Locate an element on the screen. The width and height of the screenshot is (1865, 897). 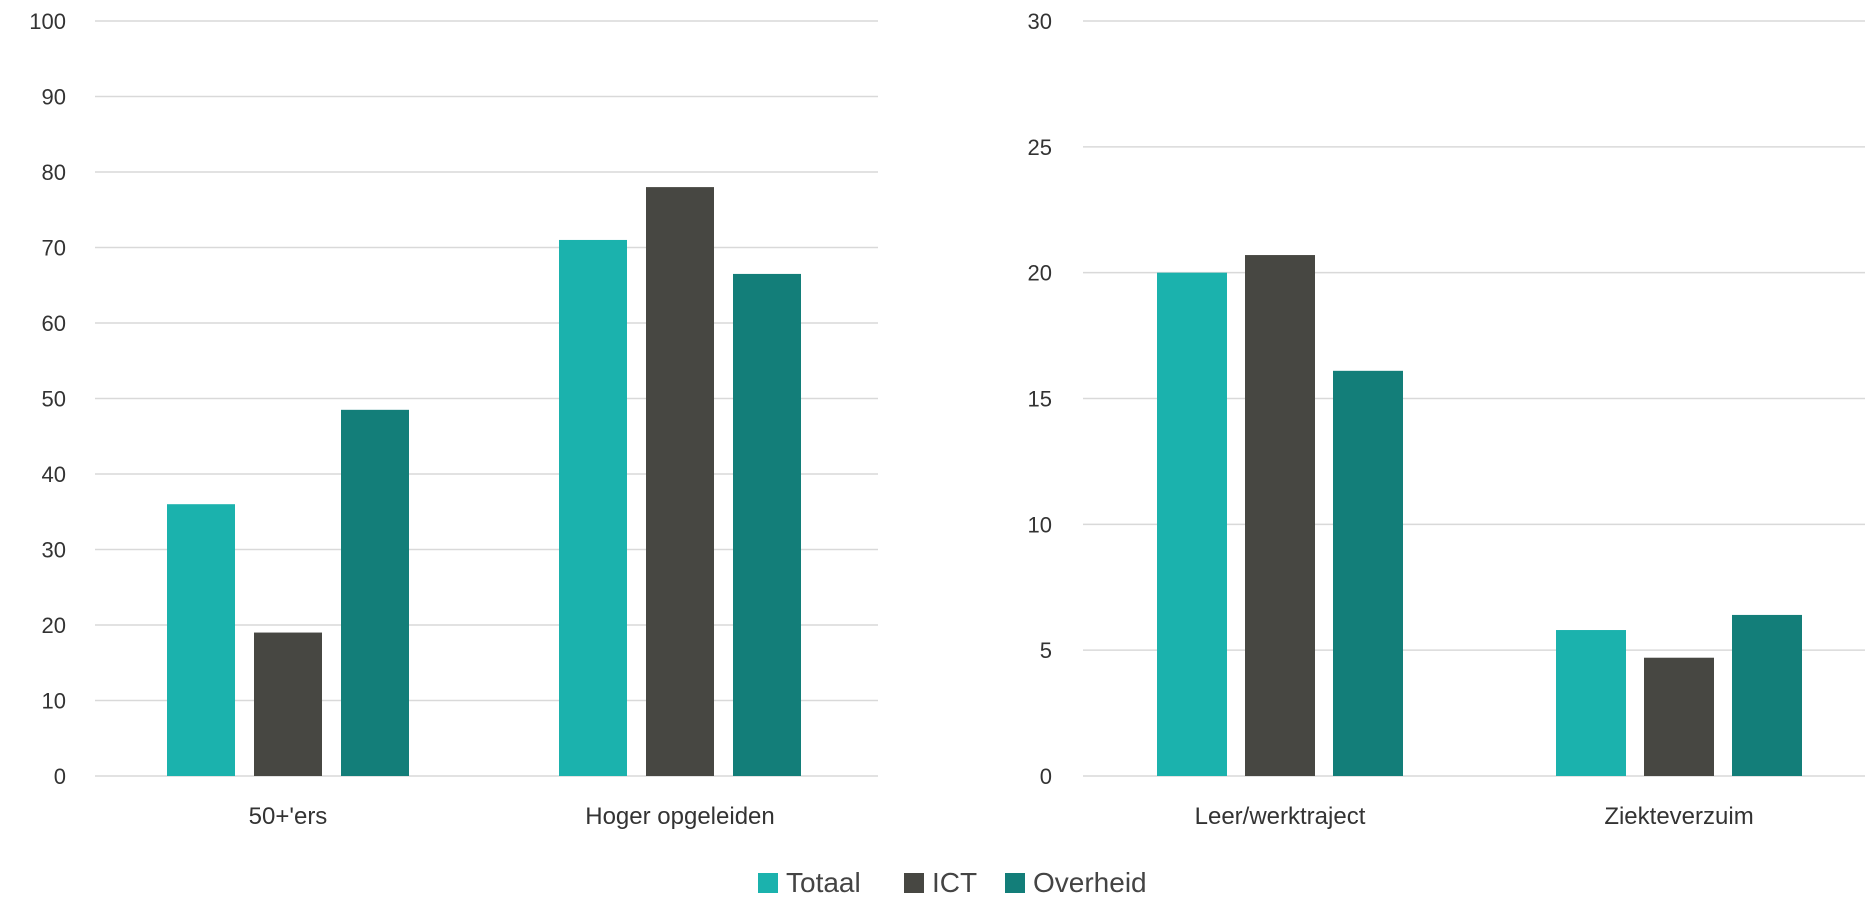
legend-swatch-totaal is located at coordinates (768, 883).